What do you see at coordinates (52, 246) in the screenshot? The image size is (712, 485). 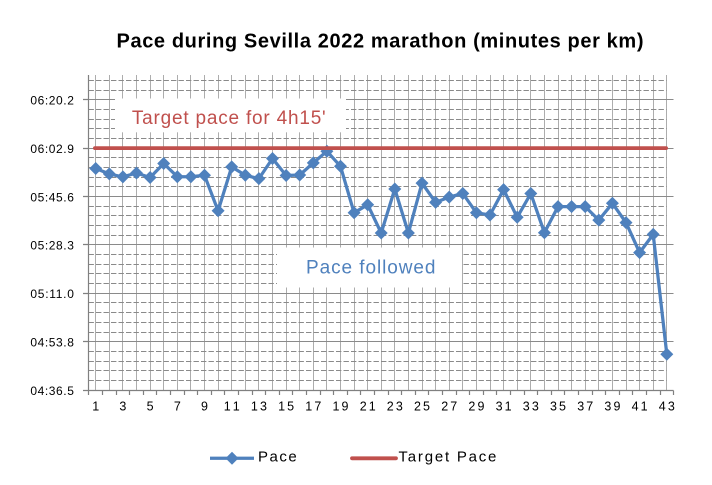 I see `svg-text: 05:28.3` at bounding box center [52, 246].